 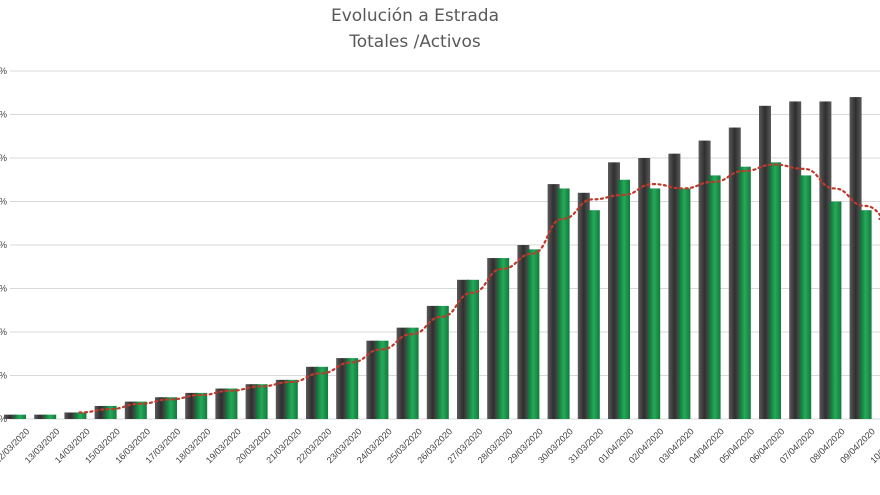 I want to click on y-axis-ticks: 0% 10% 20% 30% 40% 50% 60% 70% 80%, so click(x=3, y=245).